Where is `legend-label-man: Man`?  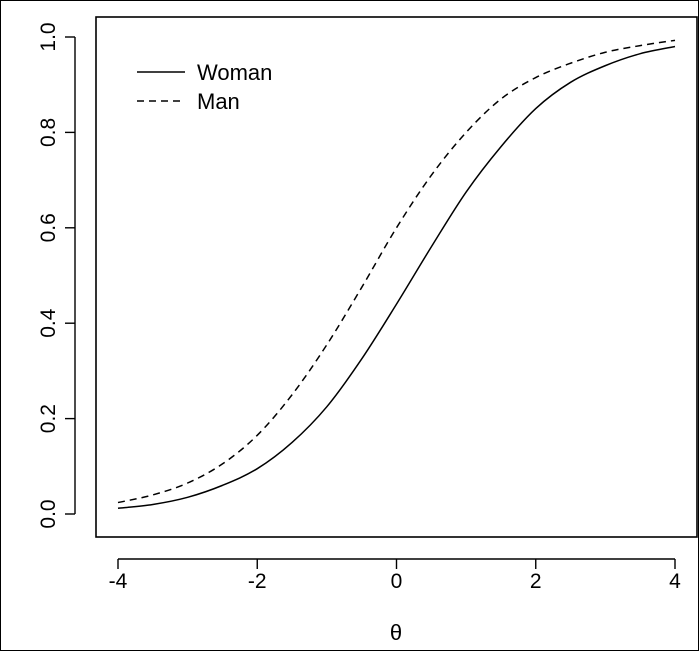
legend-label-man: Man is located at coordinates (218, 101).